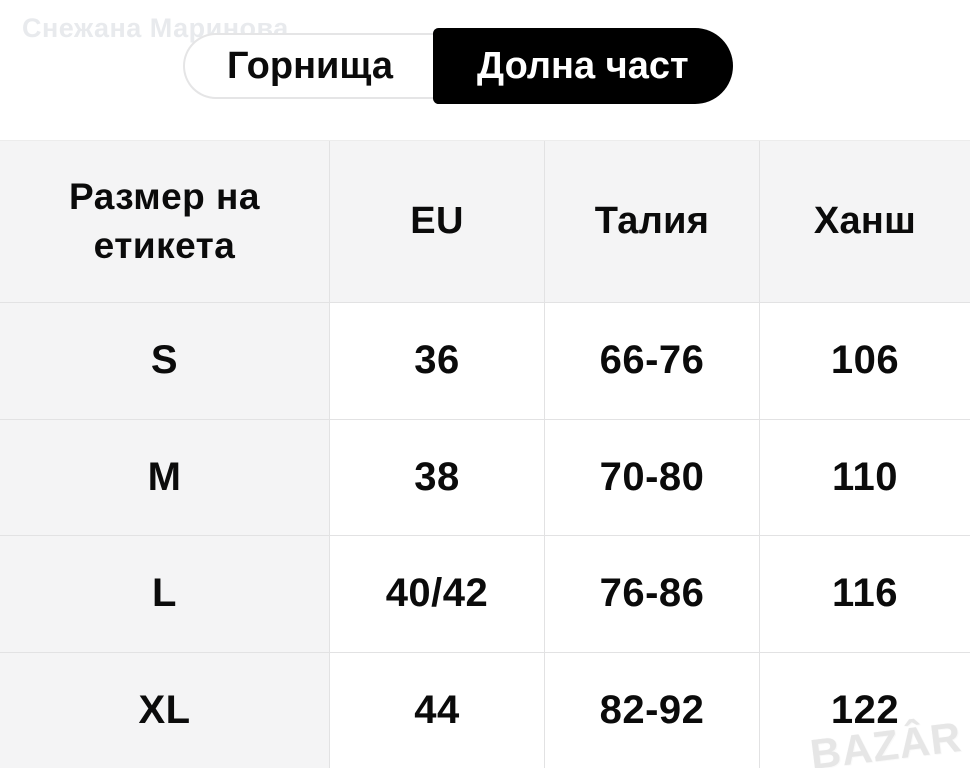 The width and height of the screenshot is (970, 768). Describe the element at coordinates (652, 477) in the screenshot. I see `row-m-waist: 70-80` at that location.